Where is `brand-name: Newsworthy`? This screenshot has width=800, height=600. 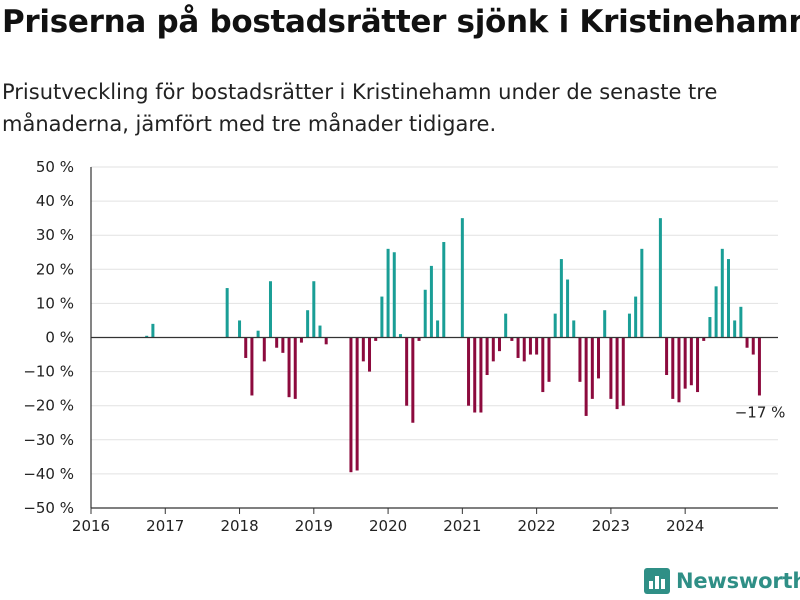
brand-name: Newsworthy is located at coordinates (738, 581).